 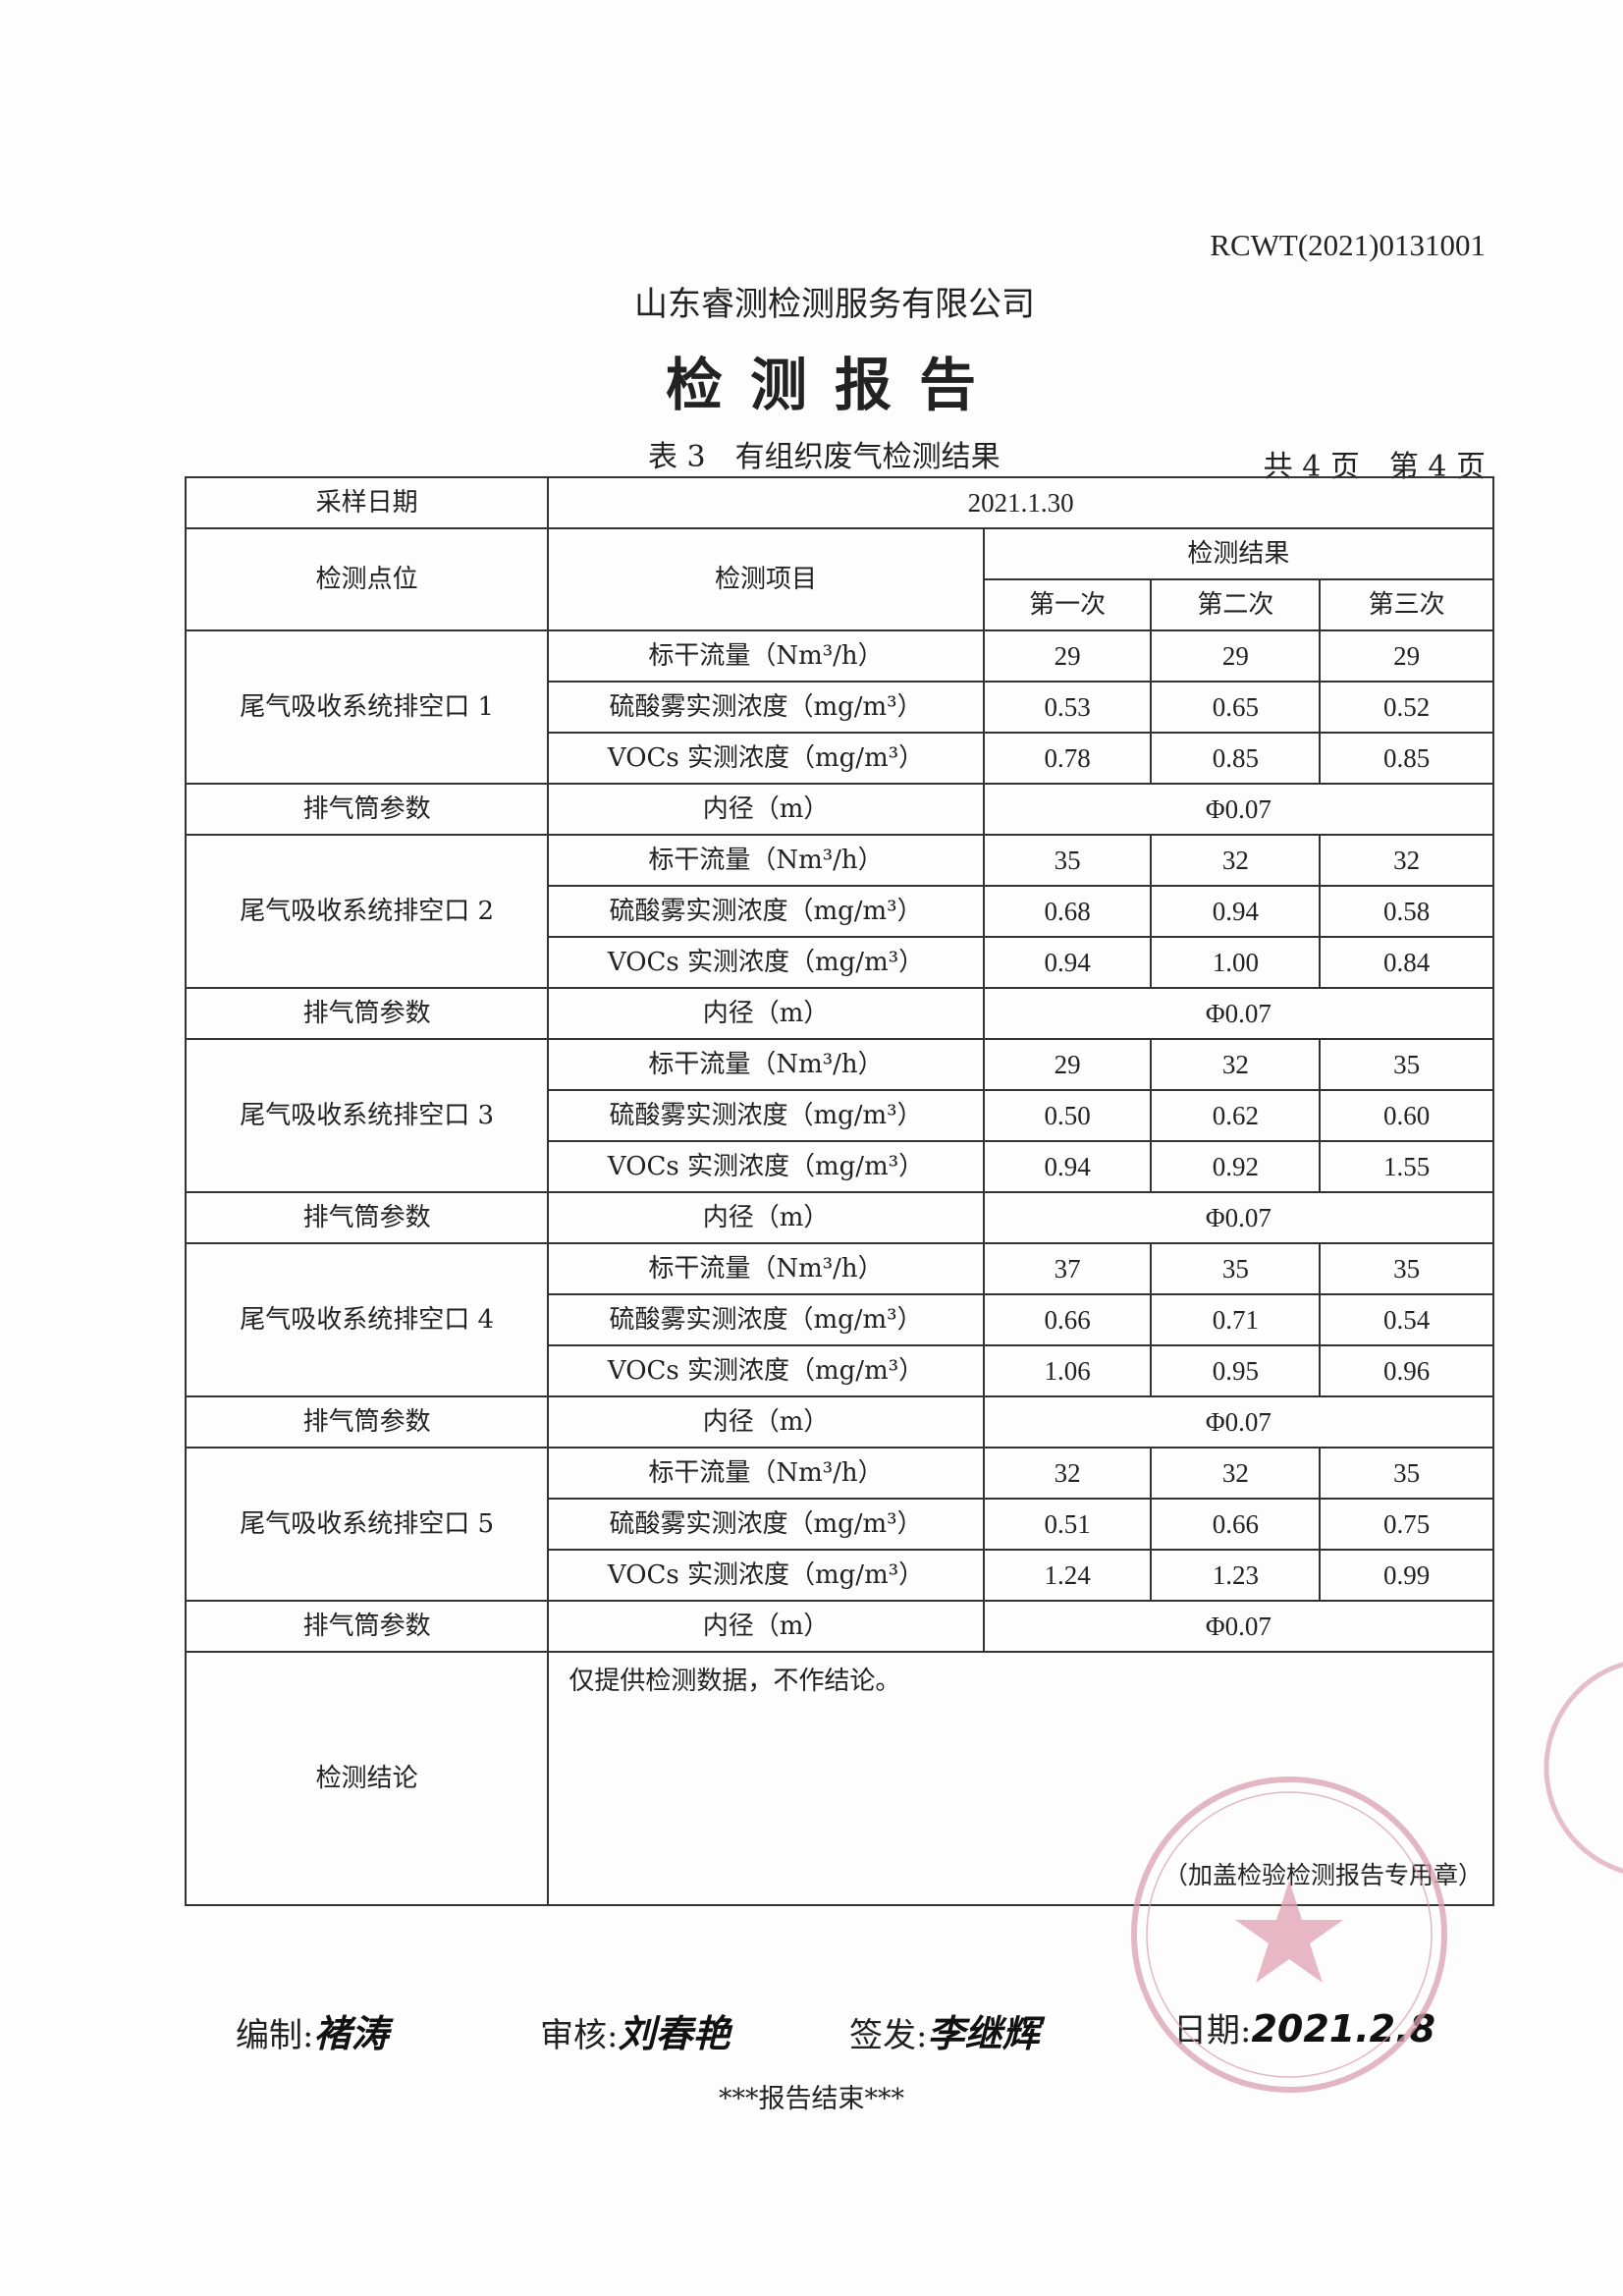 What do you see at coordinates (840, 1166) in the screenshot?
I see `table-row: VOCs 实测浓度（mg/m³） 0.94 0.92 1.55` at bounding box center [840, 1166].